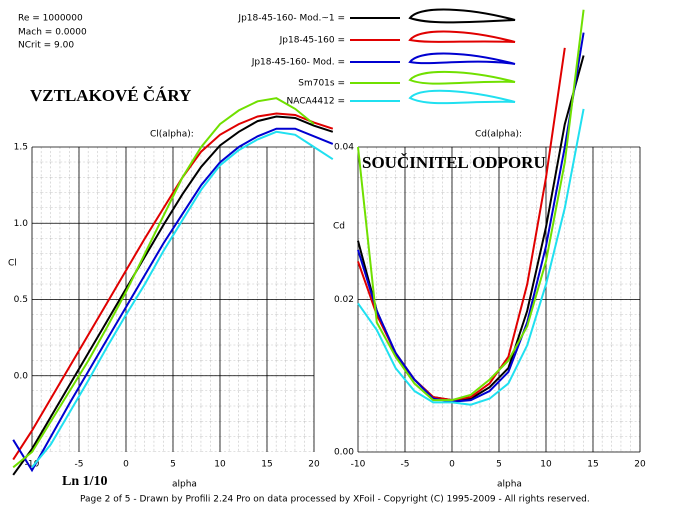 The image size is (698, 507). I want to click on legend-label: Jp18-45-160- Mod.~1 =, so click(291, 19).